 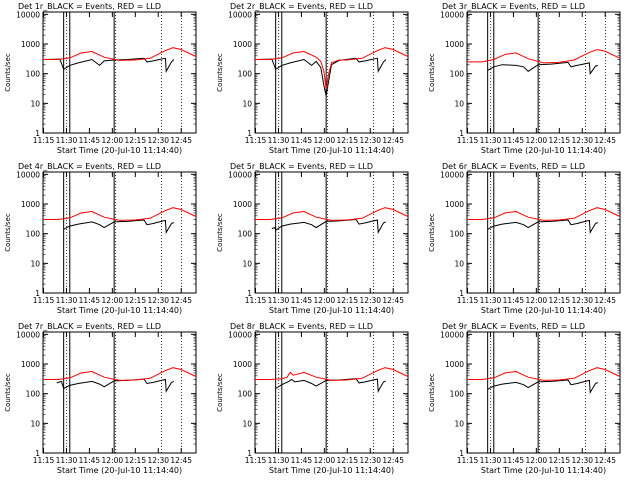 What do you see at coordinates (513, 326) in the screenshot?
I see `panel-title: Det 9r_BLACK = Events, RED = LLD` at bounding box center [513, 326].